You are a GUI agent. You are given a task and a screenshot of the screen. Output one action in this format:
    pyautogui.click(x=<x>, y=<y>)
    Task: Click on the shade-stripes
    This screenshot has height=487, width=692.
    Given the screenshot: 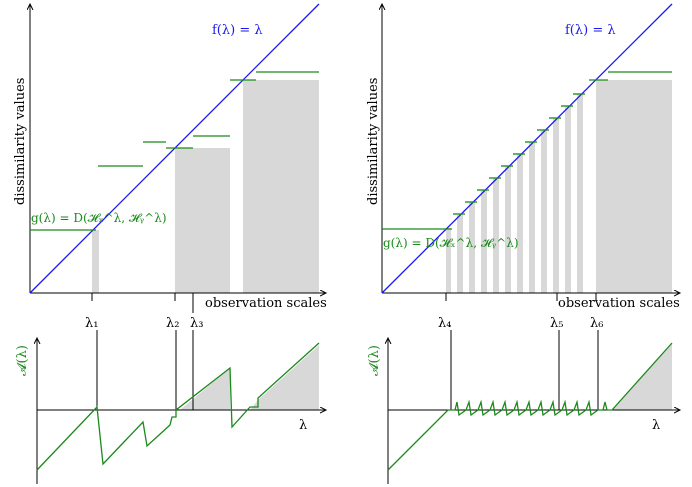 What is the action you would take?
    pyautogui.click(x=559, y=186)
    